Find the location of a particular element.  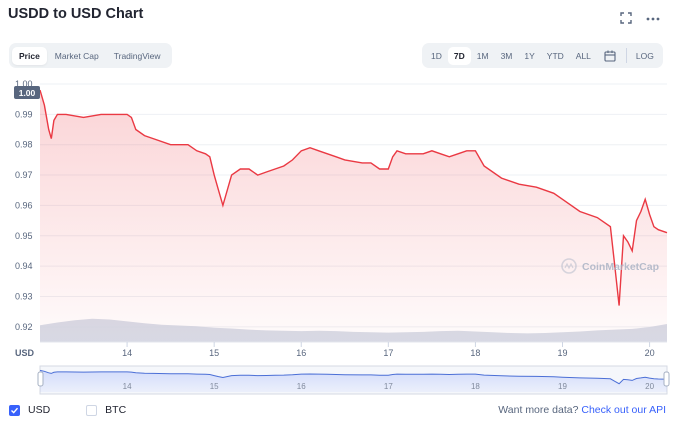

tab-price: Price is located at coordinates (29, 55).